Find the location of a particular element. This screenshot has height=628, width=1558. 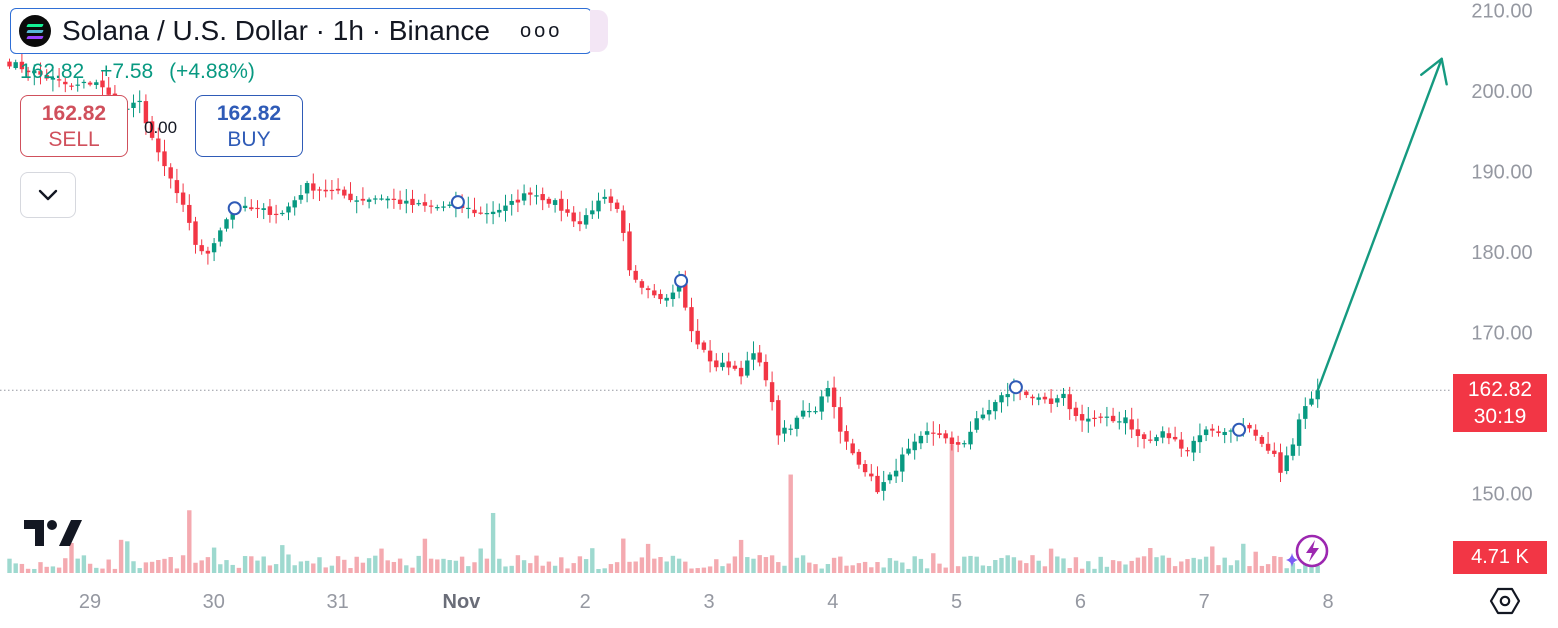

collapse-button is located at coordinates (48, 195).